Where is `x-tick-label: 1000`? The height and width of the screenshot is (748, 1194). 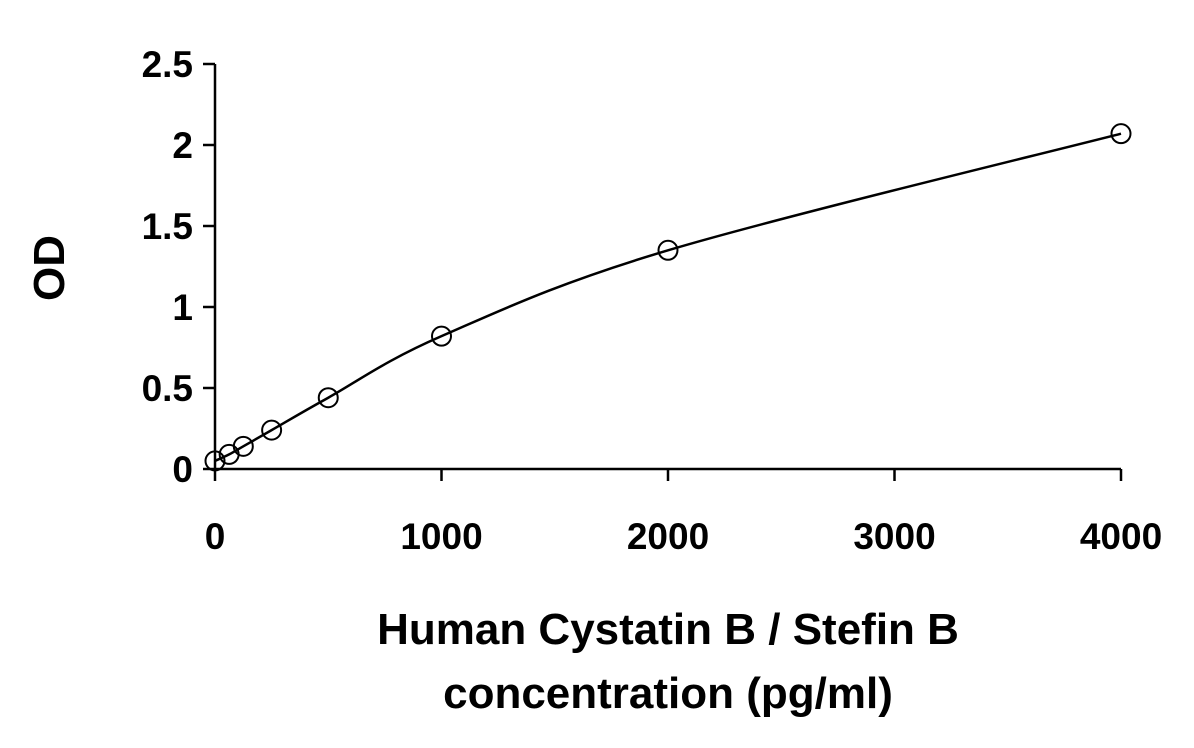
x-tick-label: 1000 is located at coordinates (441, 536).